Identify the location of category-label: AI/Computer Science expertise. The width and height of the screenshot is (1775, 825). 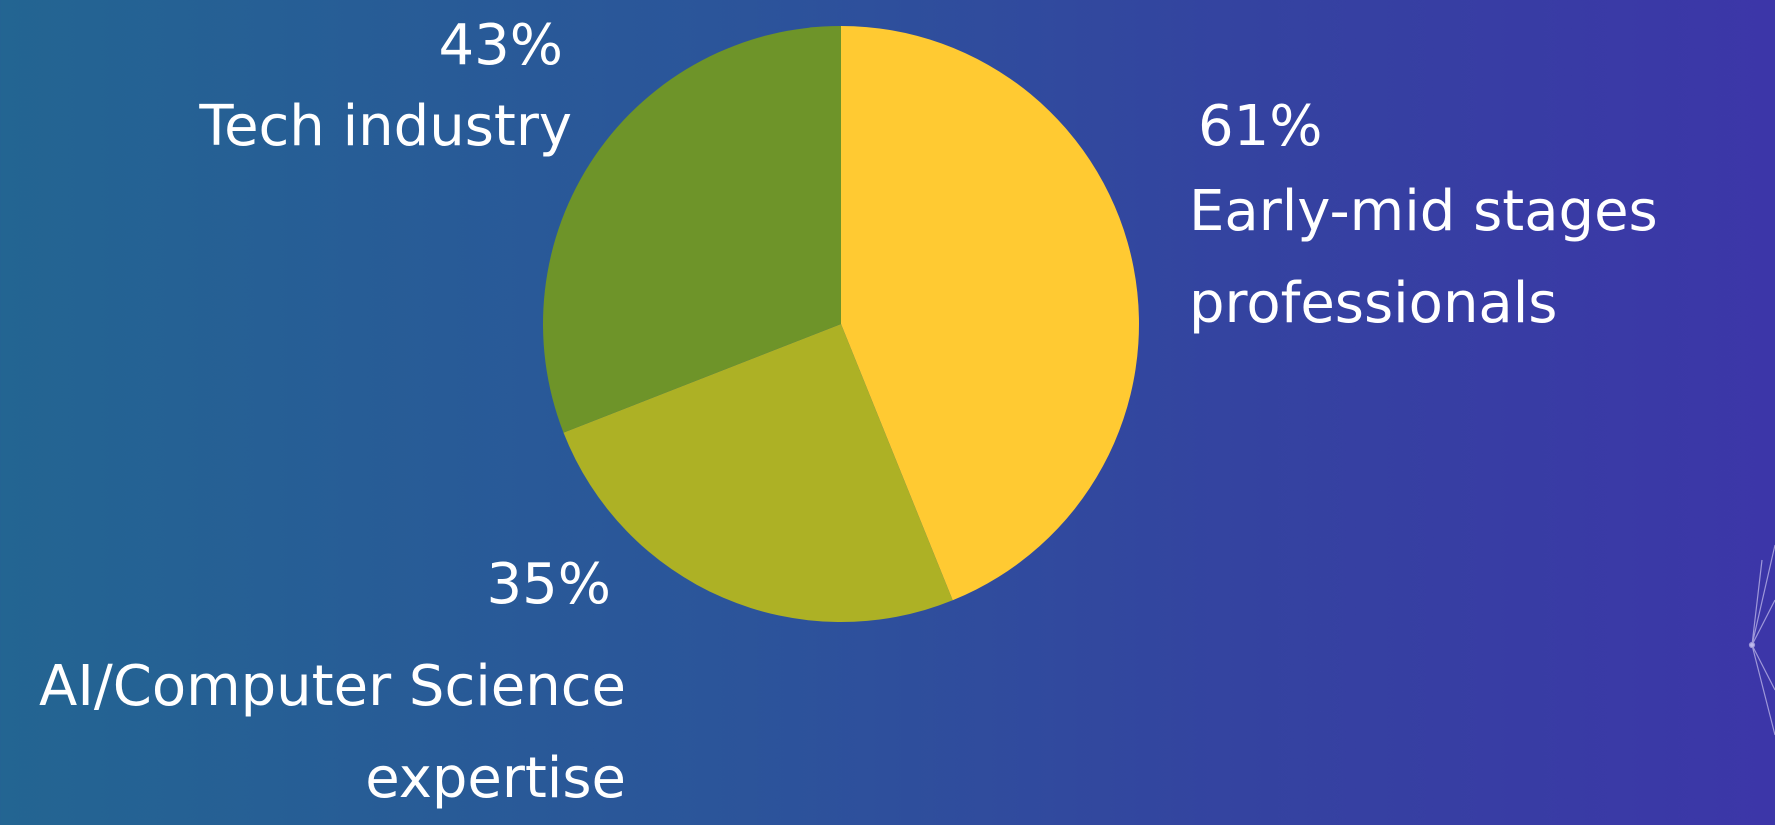
(326, 733).